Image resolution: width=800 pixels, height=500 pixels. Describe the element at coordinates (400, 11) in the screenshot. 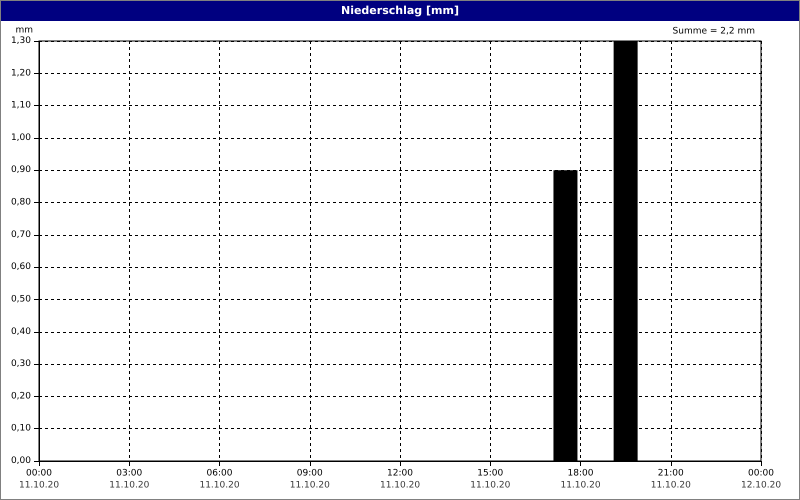

I see `chart-title: Niederschlag [mm]` at that location.